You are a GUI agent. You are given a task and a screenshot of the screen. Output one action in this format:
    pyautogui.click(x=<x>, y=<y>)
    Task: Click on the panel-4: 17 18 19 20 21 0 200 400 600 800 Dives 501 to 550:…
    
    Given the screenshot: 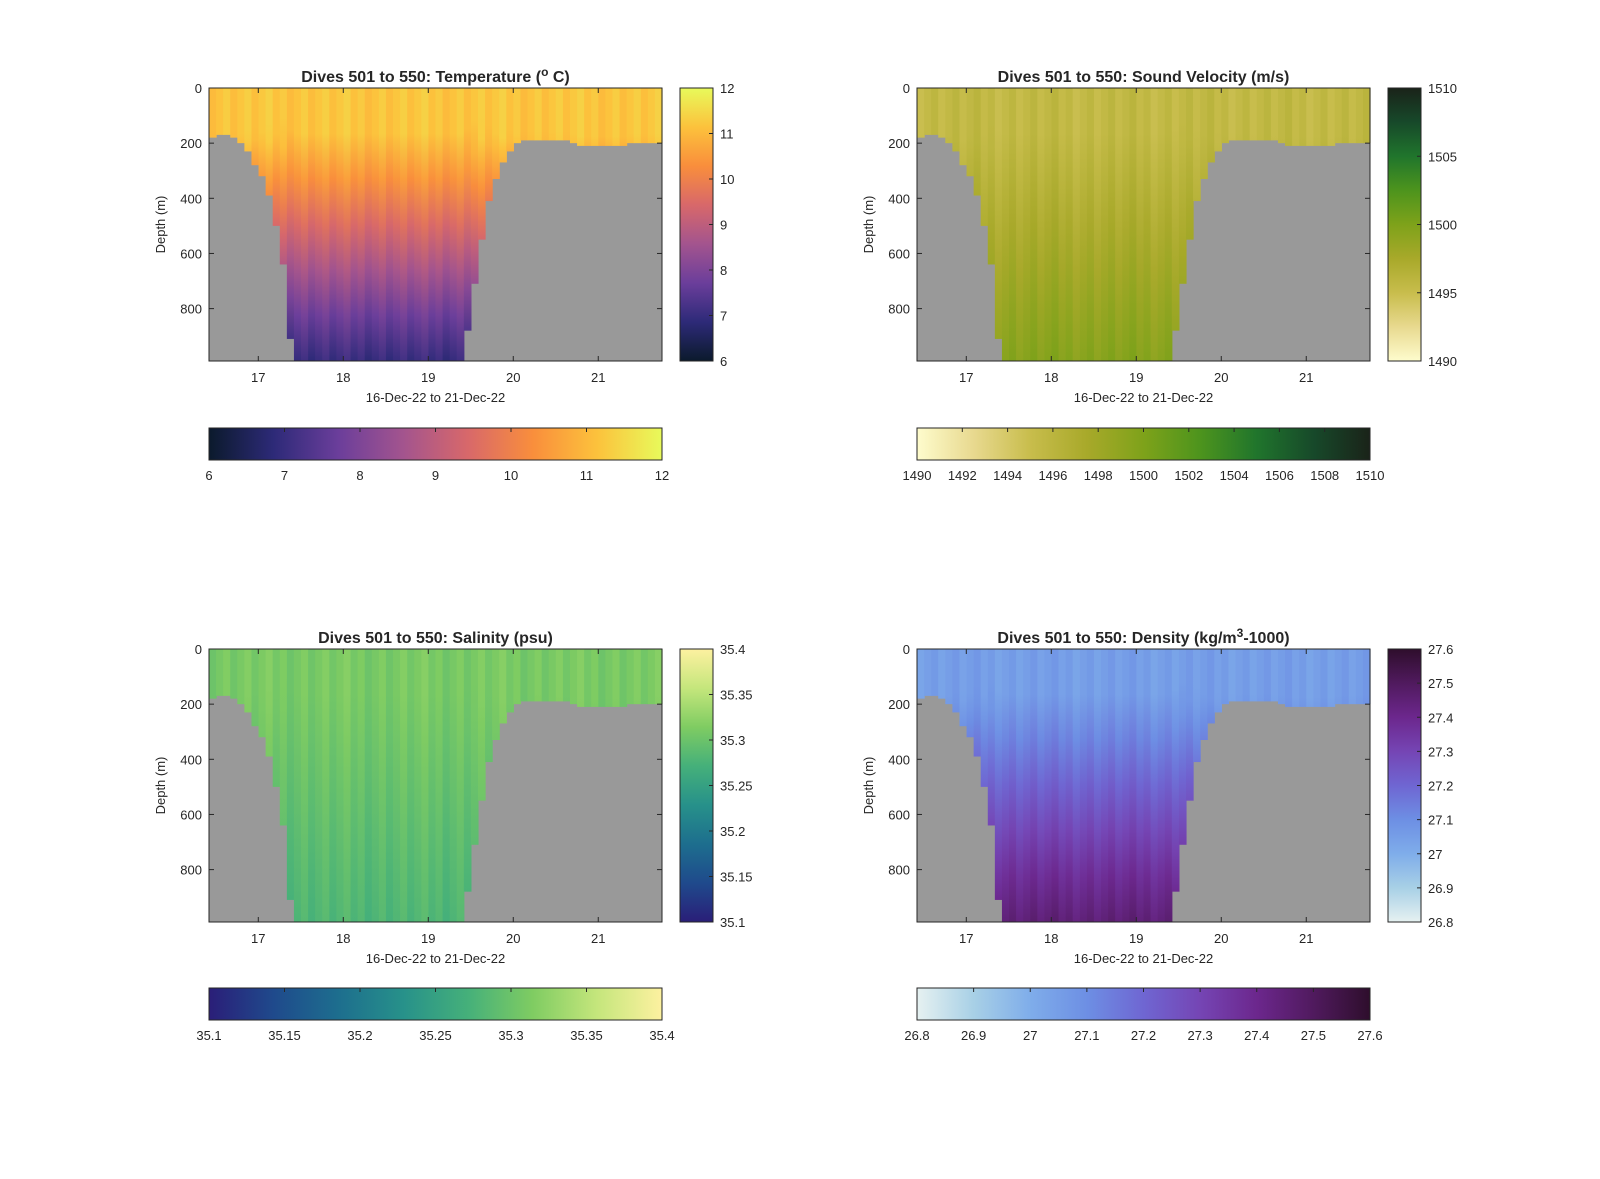 What is the action you would take?
    pyautogui.click(x=1157, y=834)
    